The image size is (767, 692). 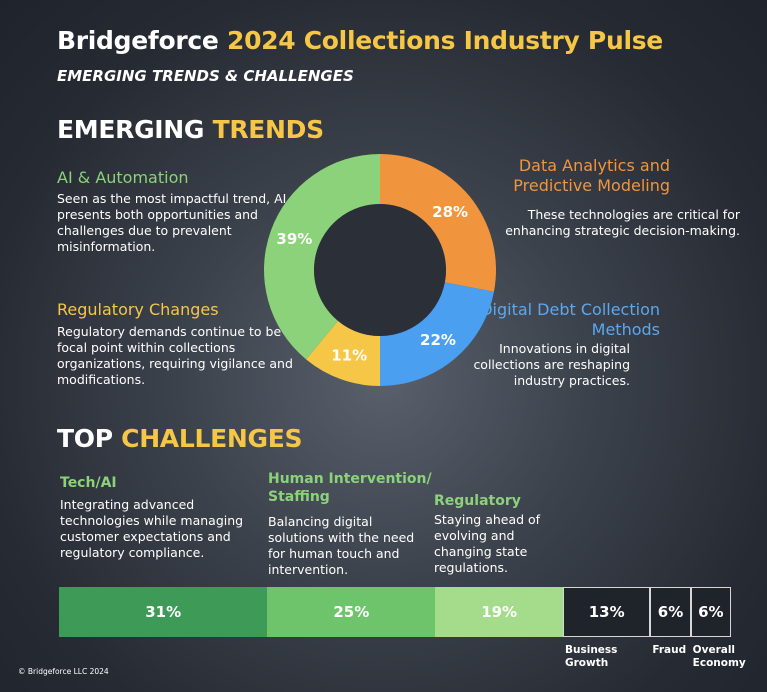 I want to click on trend-ai-title: AI & Automation, so click(x=123, y=177).